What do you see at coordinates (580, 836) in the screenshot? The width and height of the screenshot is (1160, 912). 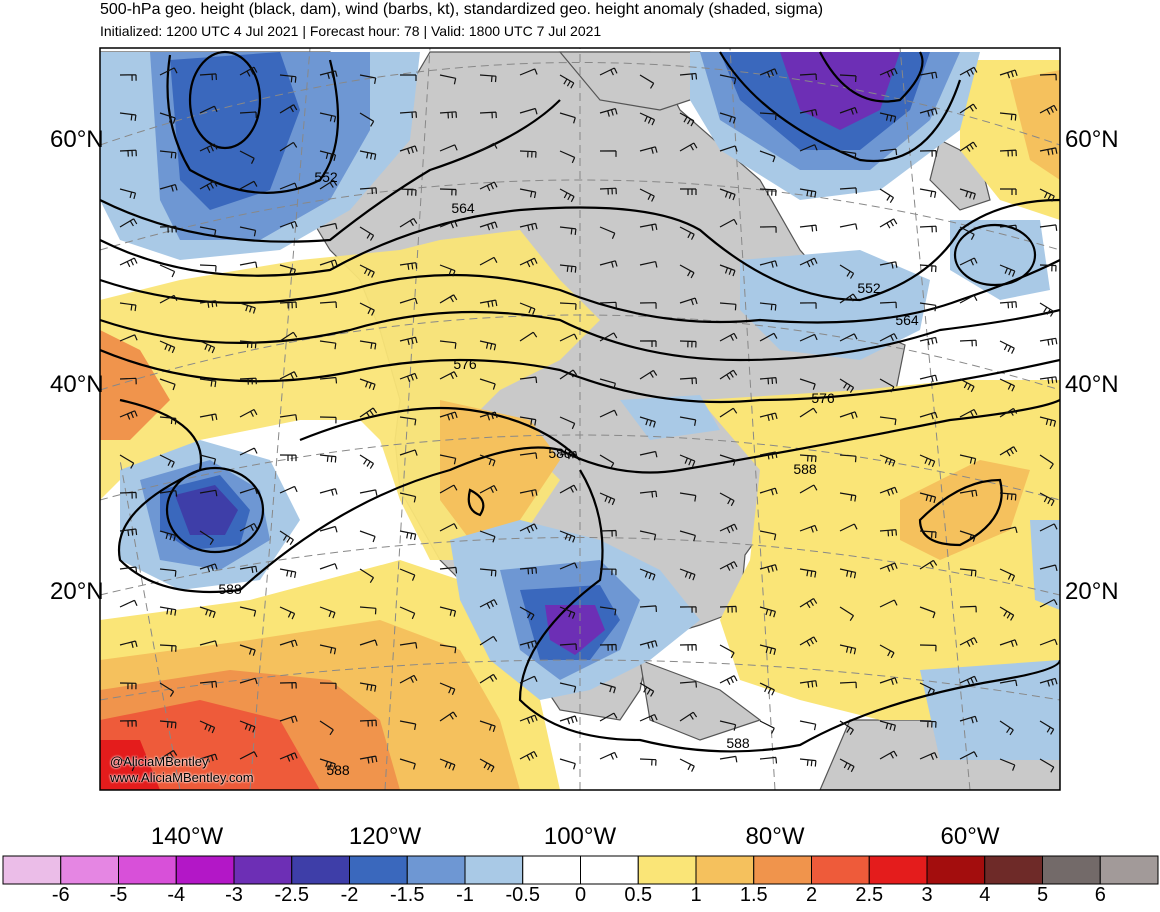 I see `lon-label-100w: 100°W` at bounding box center [580, 836].